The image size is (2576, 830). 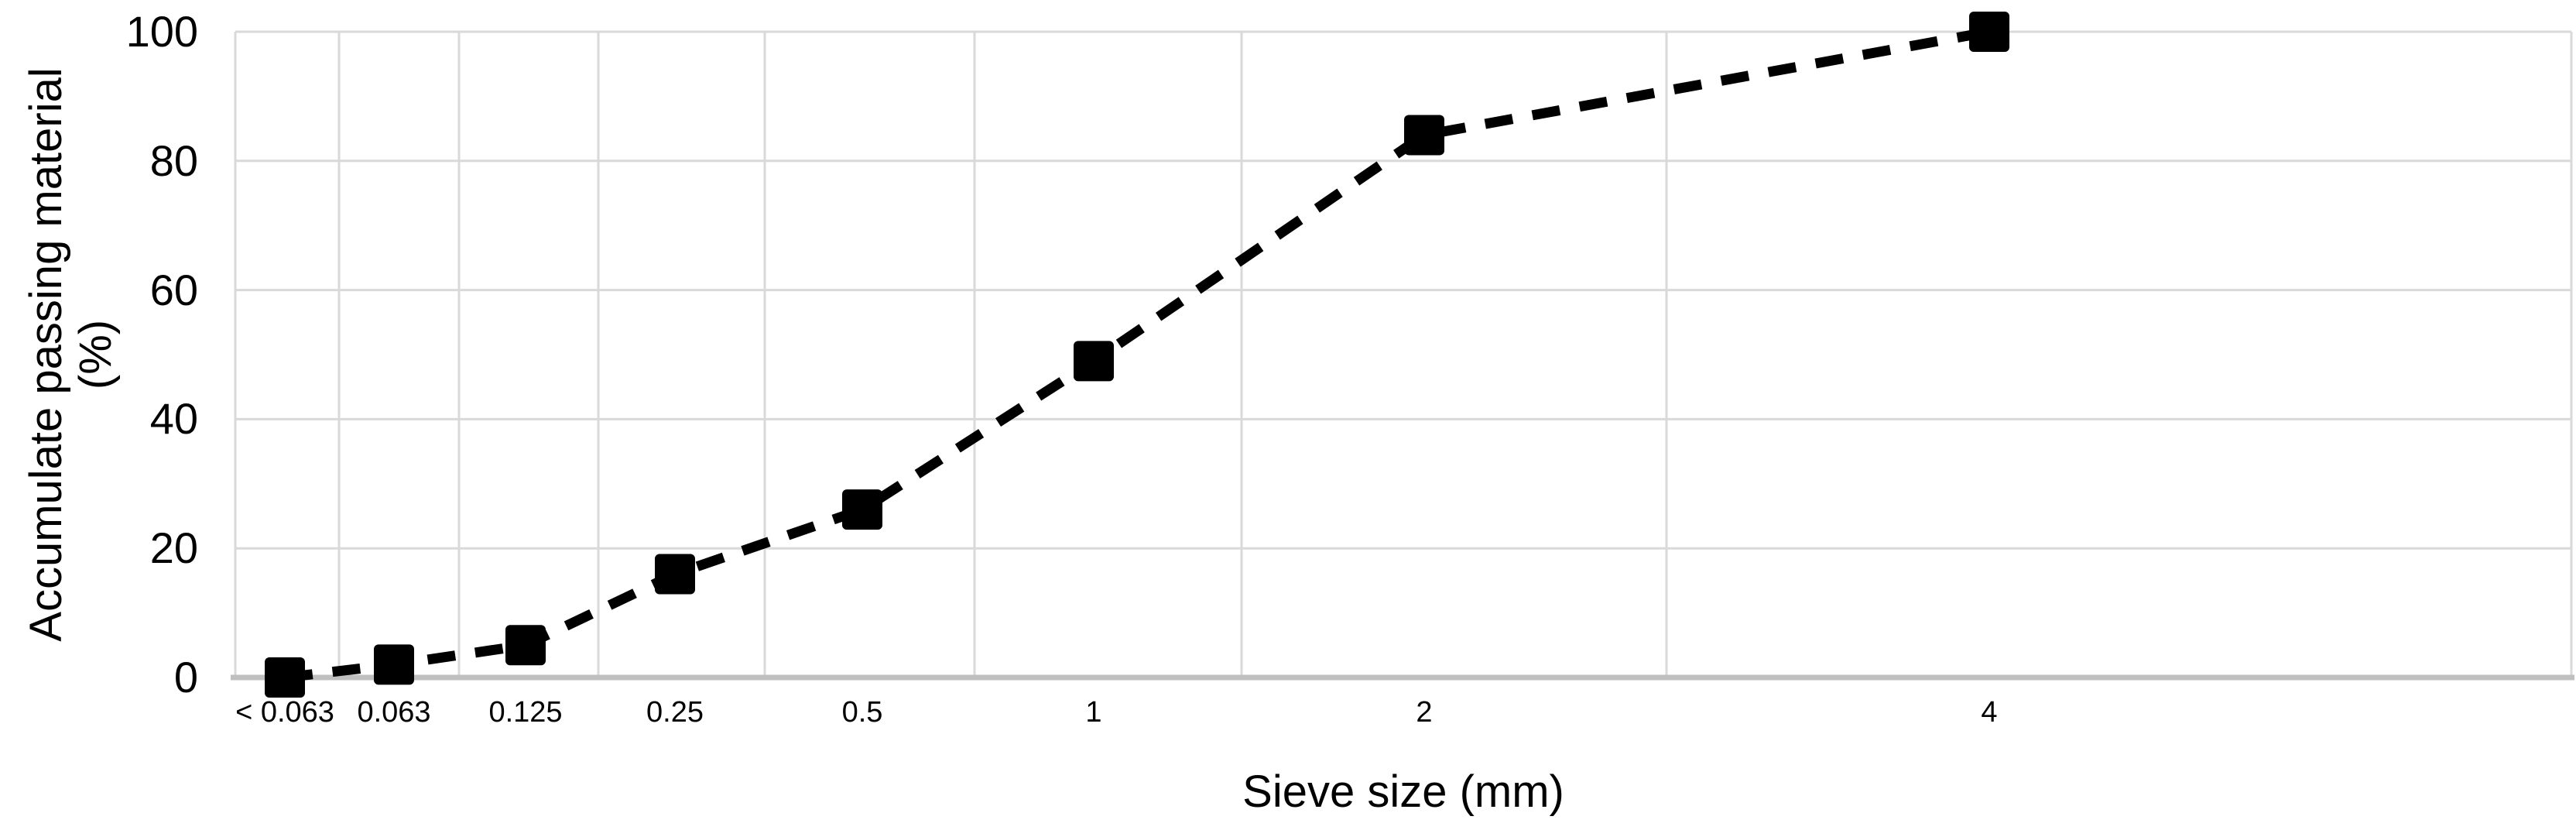 What do you see at coordinates (675, 712) in the screenshot?
I see `x-tick-label: 0.25` at bounding box center [675, 712].